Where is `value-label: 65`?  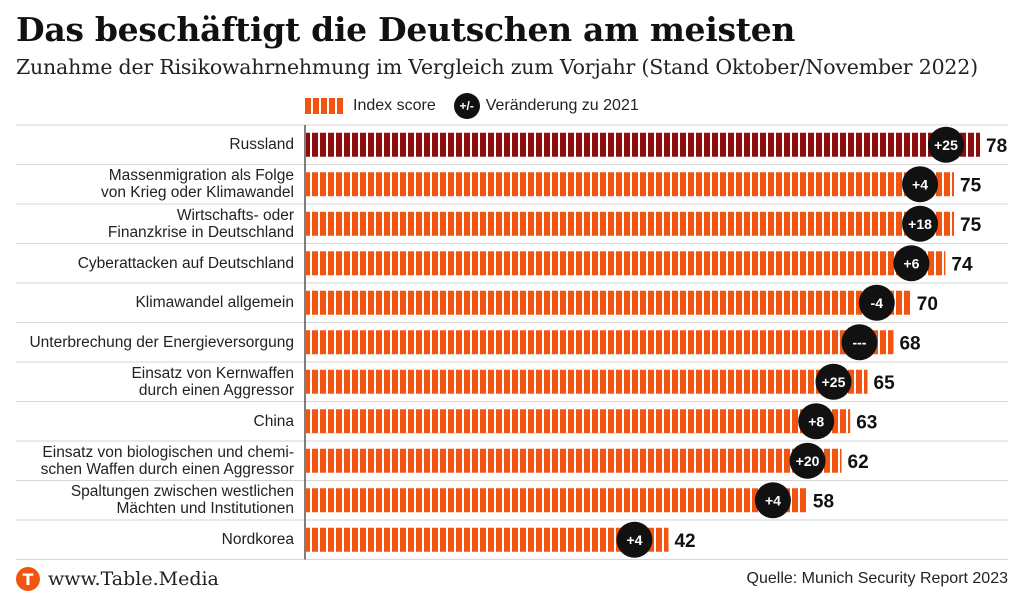
value-label: 65 is located at coordinates (885, 383).